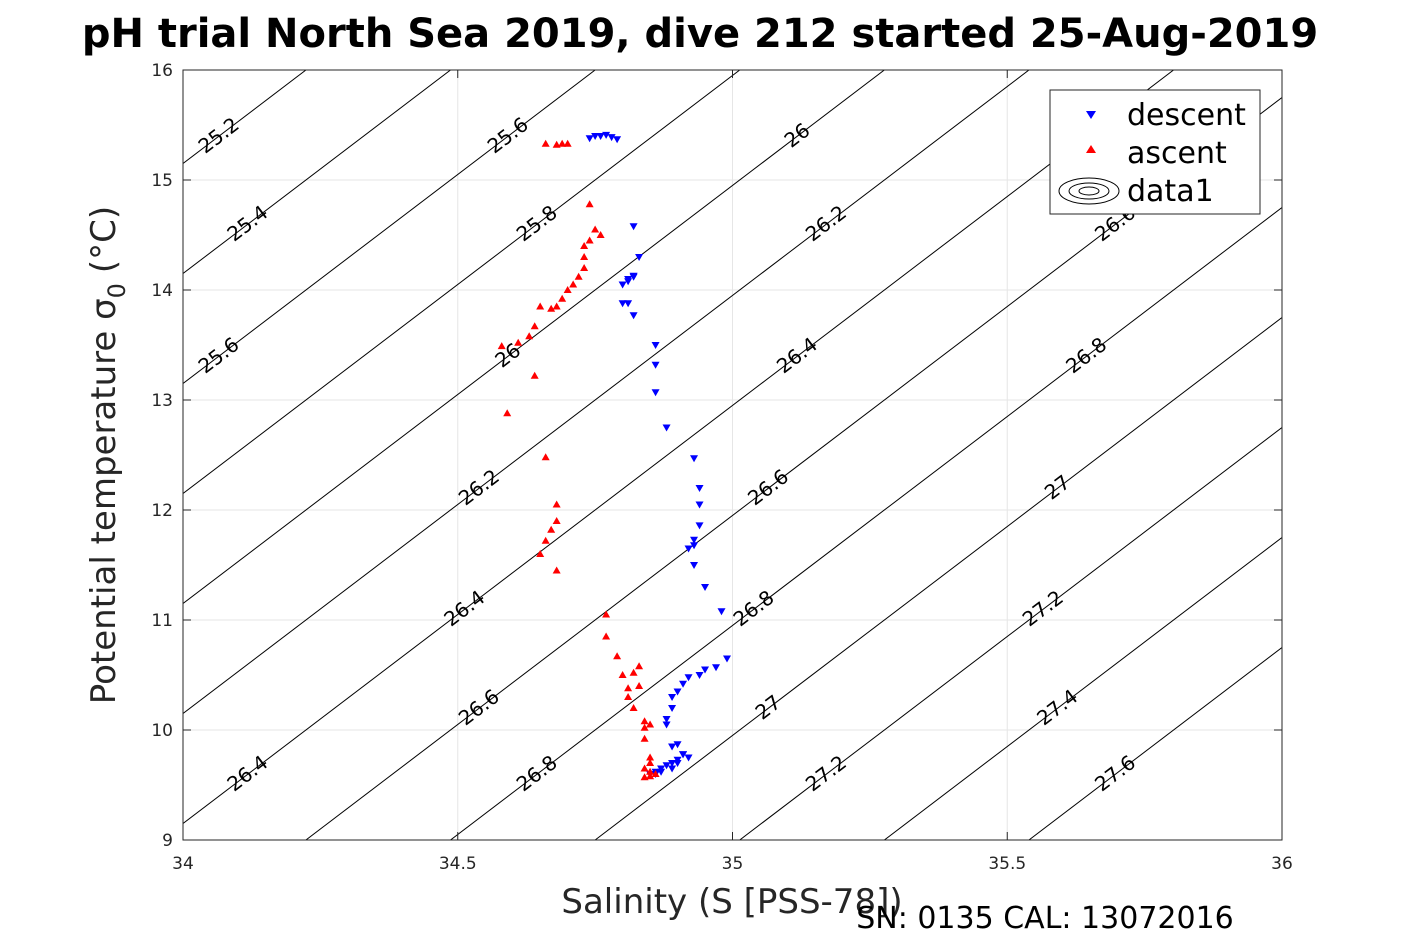 The height and width of the screenshot is (945, 1417). Describe the element at coordinates (1282, 864) in the screenshot. I see `x-tick-label: 36` at that location.